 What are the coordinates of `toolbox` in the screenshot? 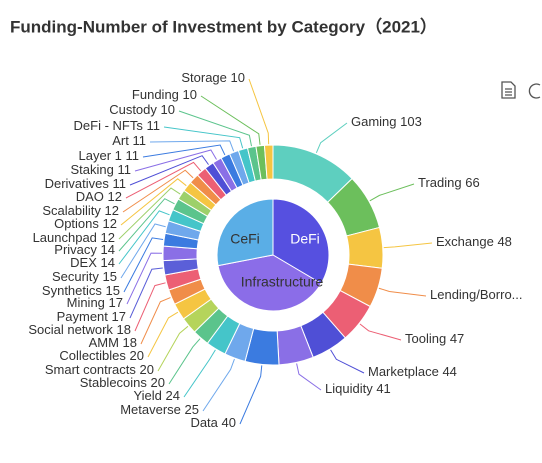 It's located at (521, 90).